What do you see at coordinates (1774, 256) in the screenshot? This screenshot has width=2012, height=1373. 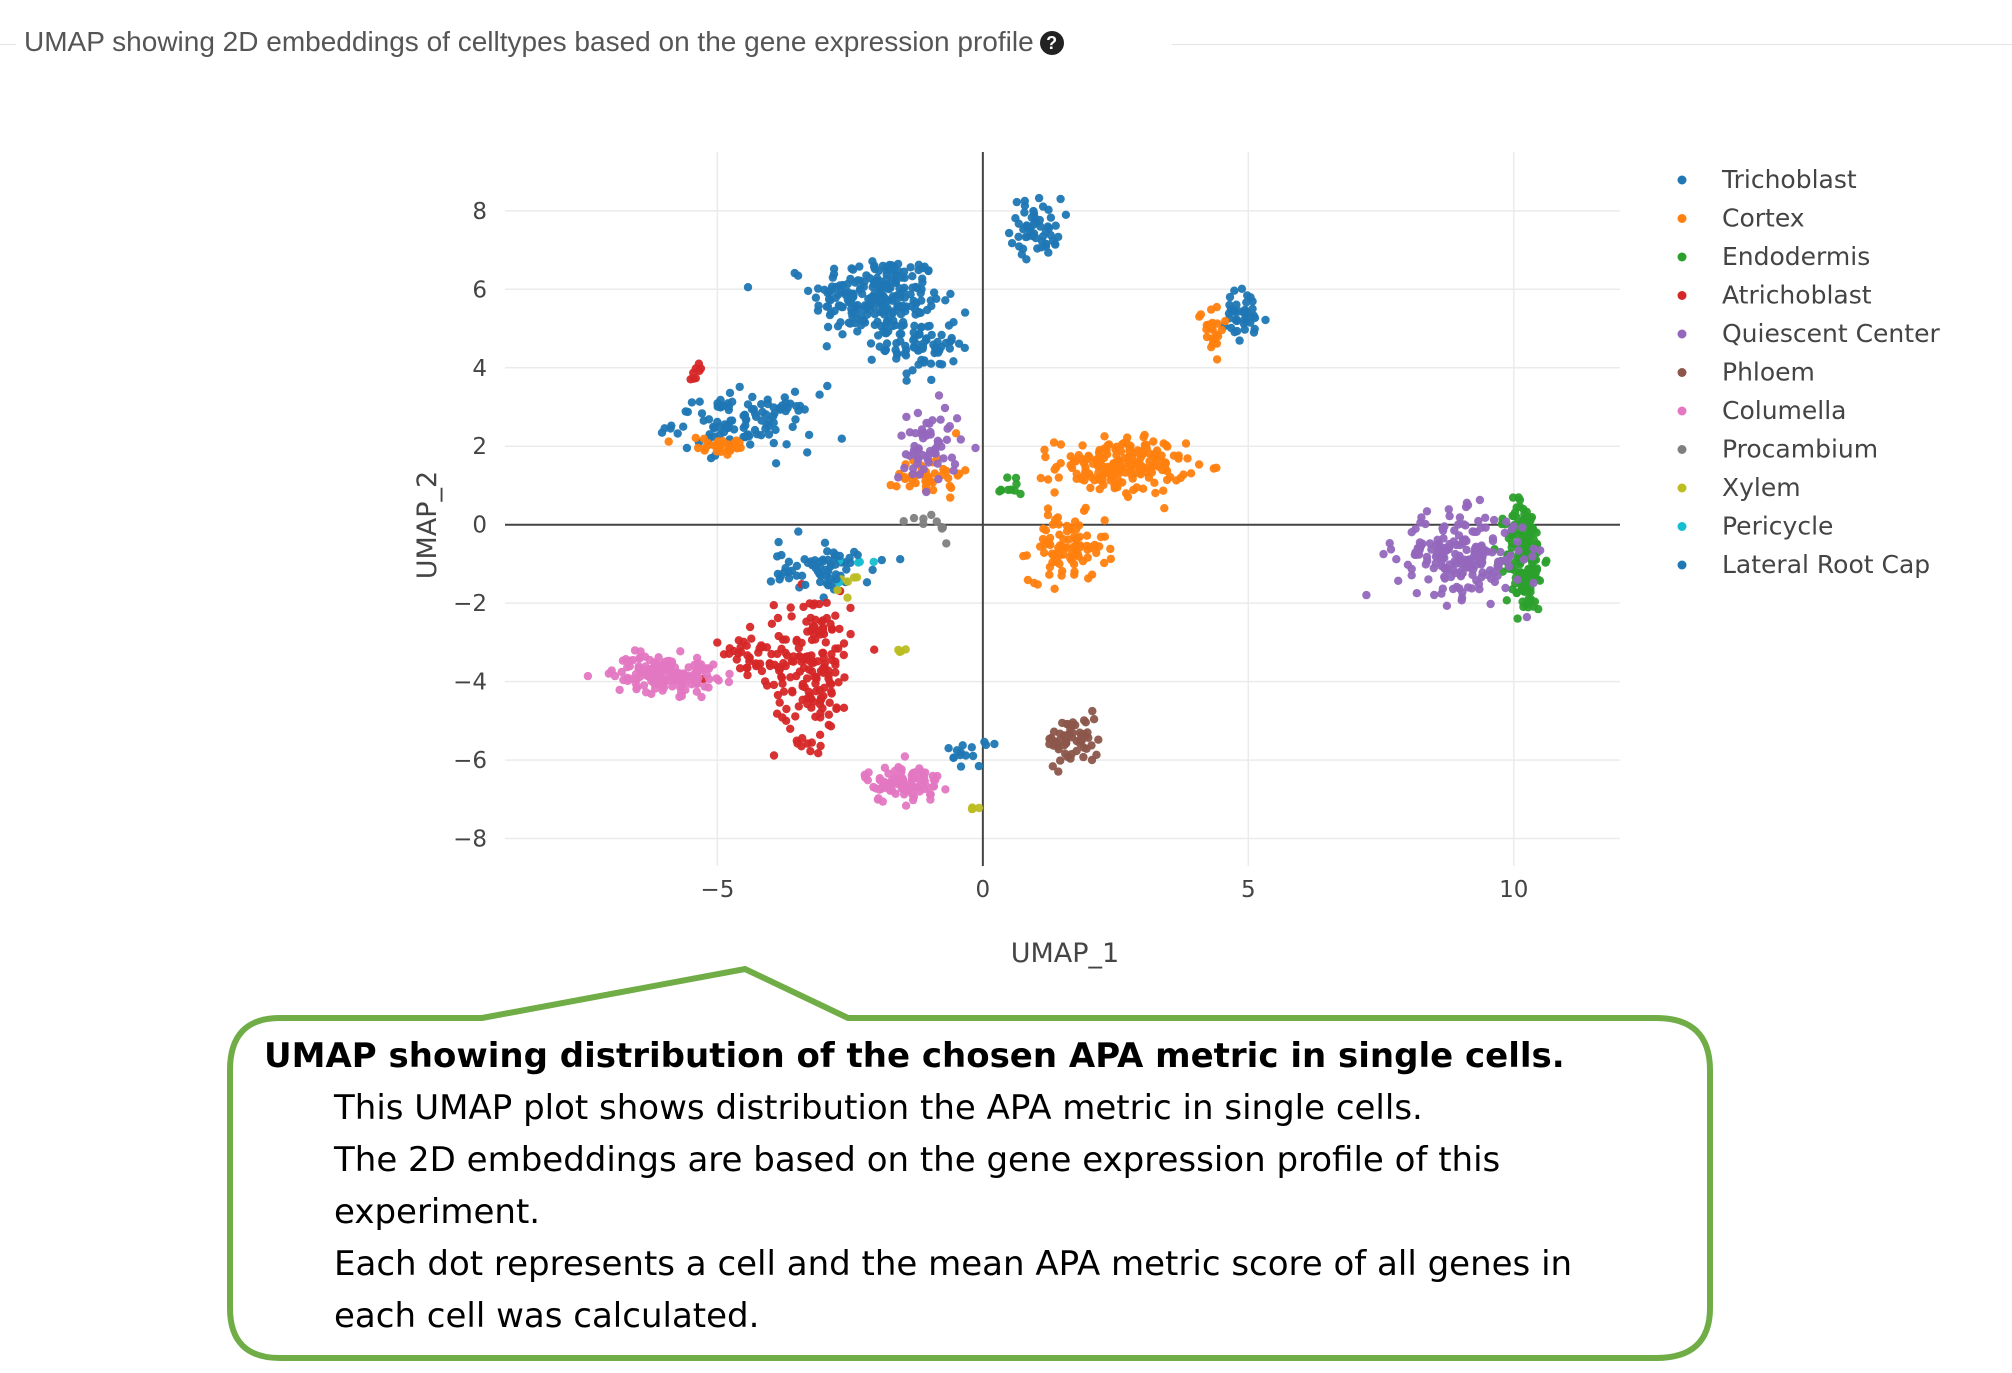 I see `legend-item: Endodermis` at bounding box center [1774, 256].